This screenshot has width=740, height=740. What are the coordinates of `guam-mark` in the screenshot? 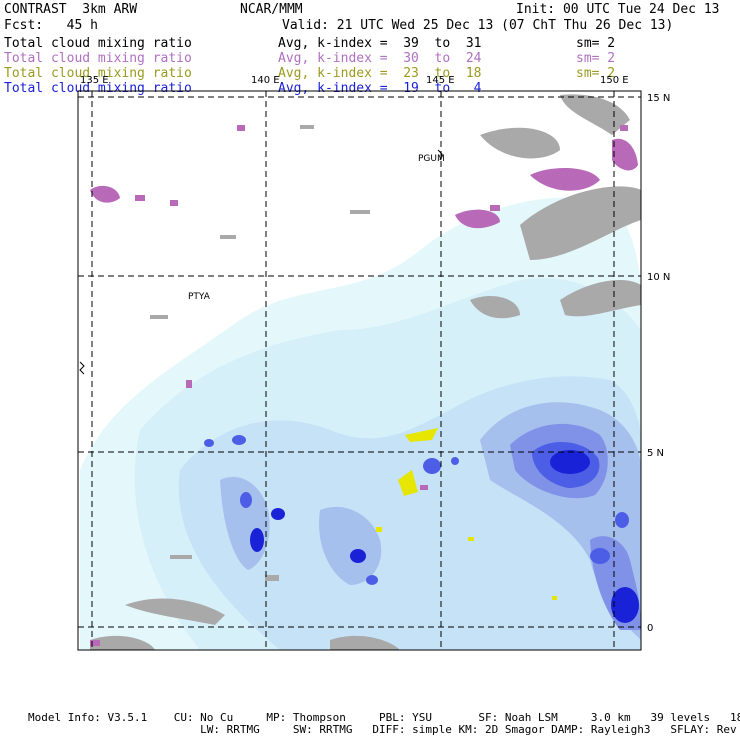 It's located at (440, 155).